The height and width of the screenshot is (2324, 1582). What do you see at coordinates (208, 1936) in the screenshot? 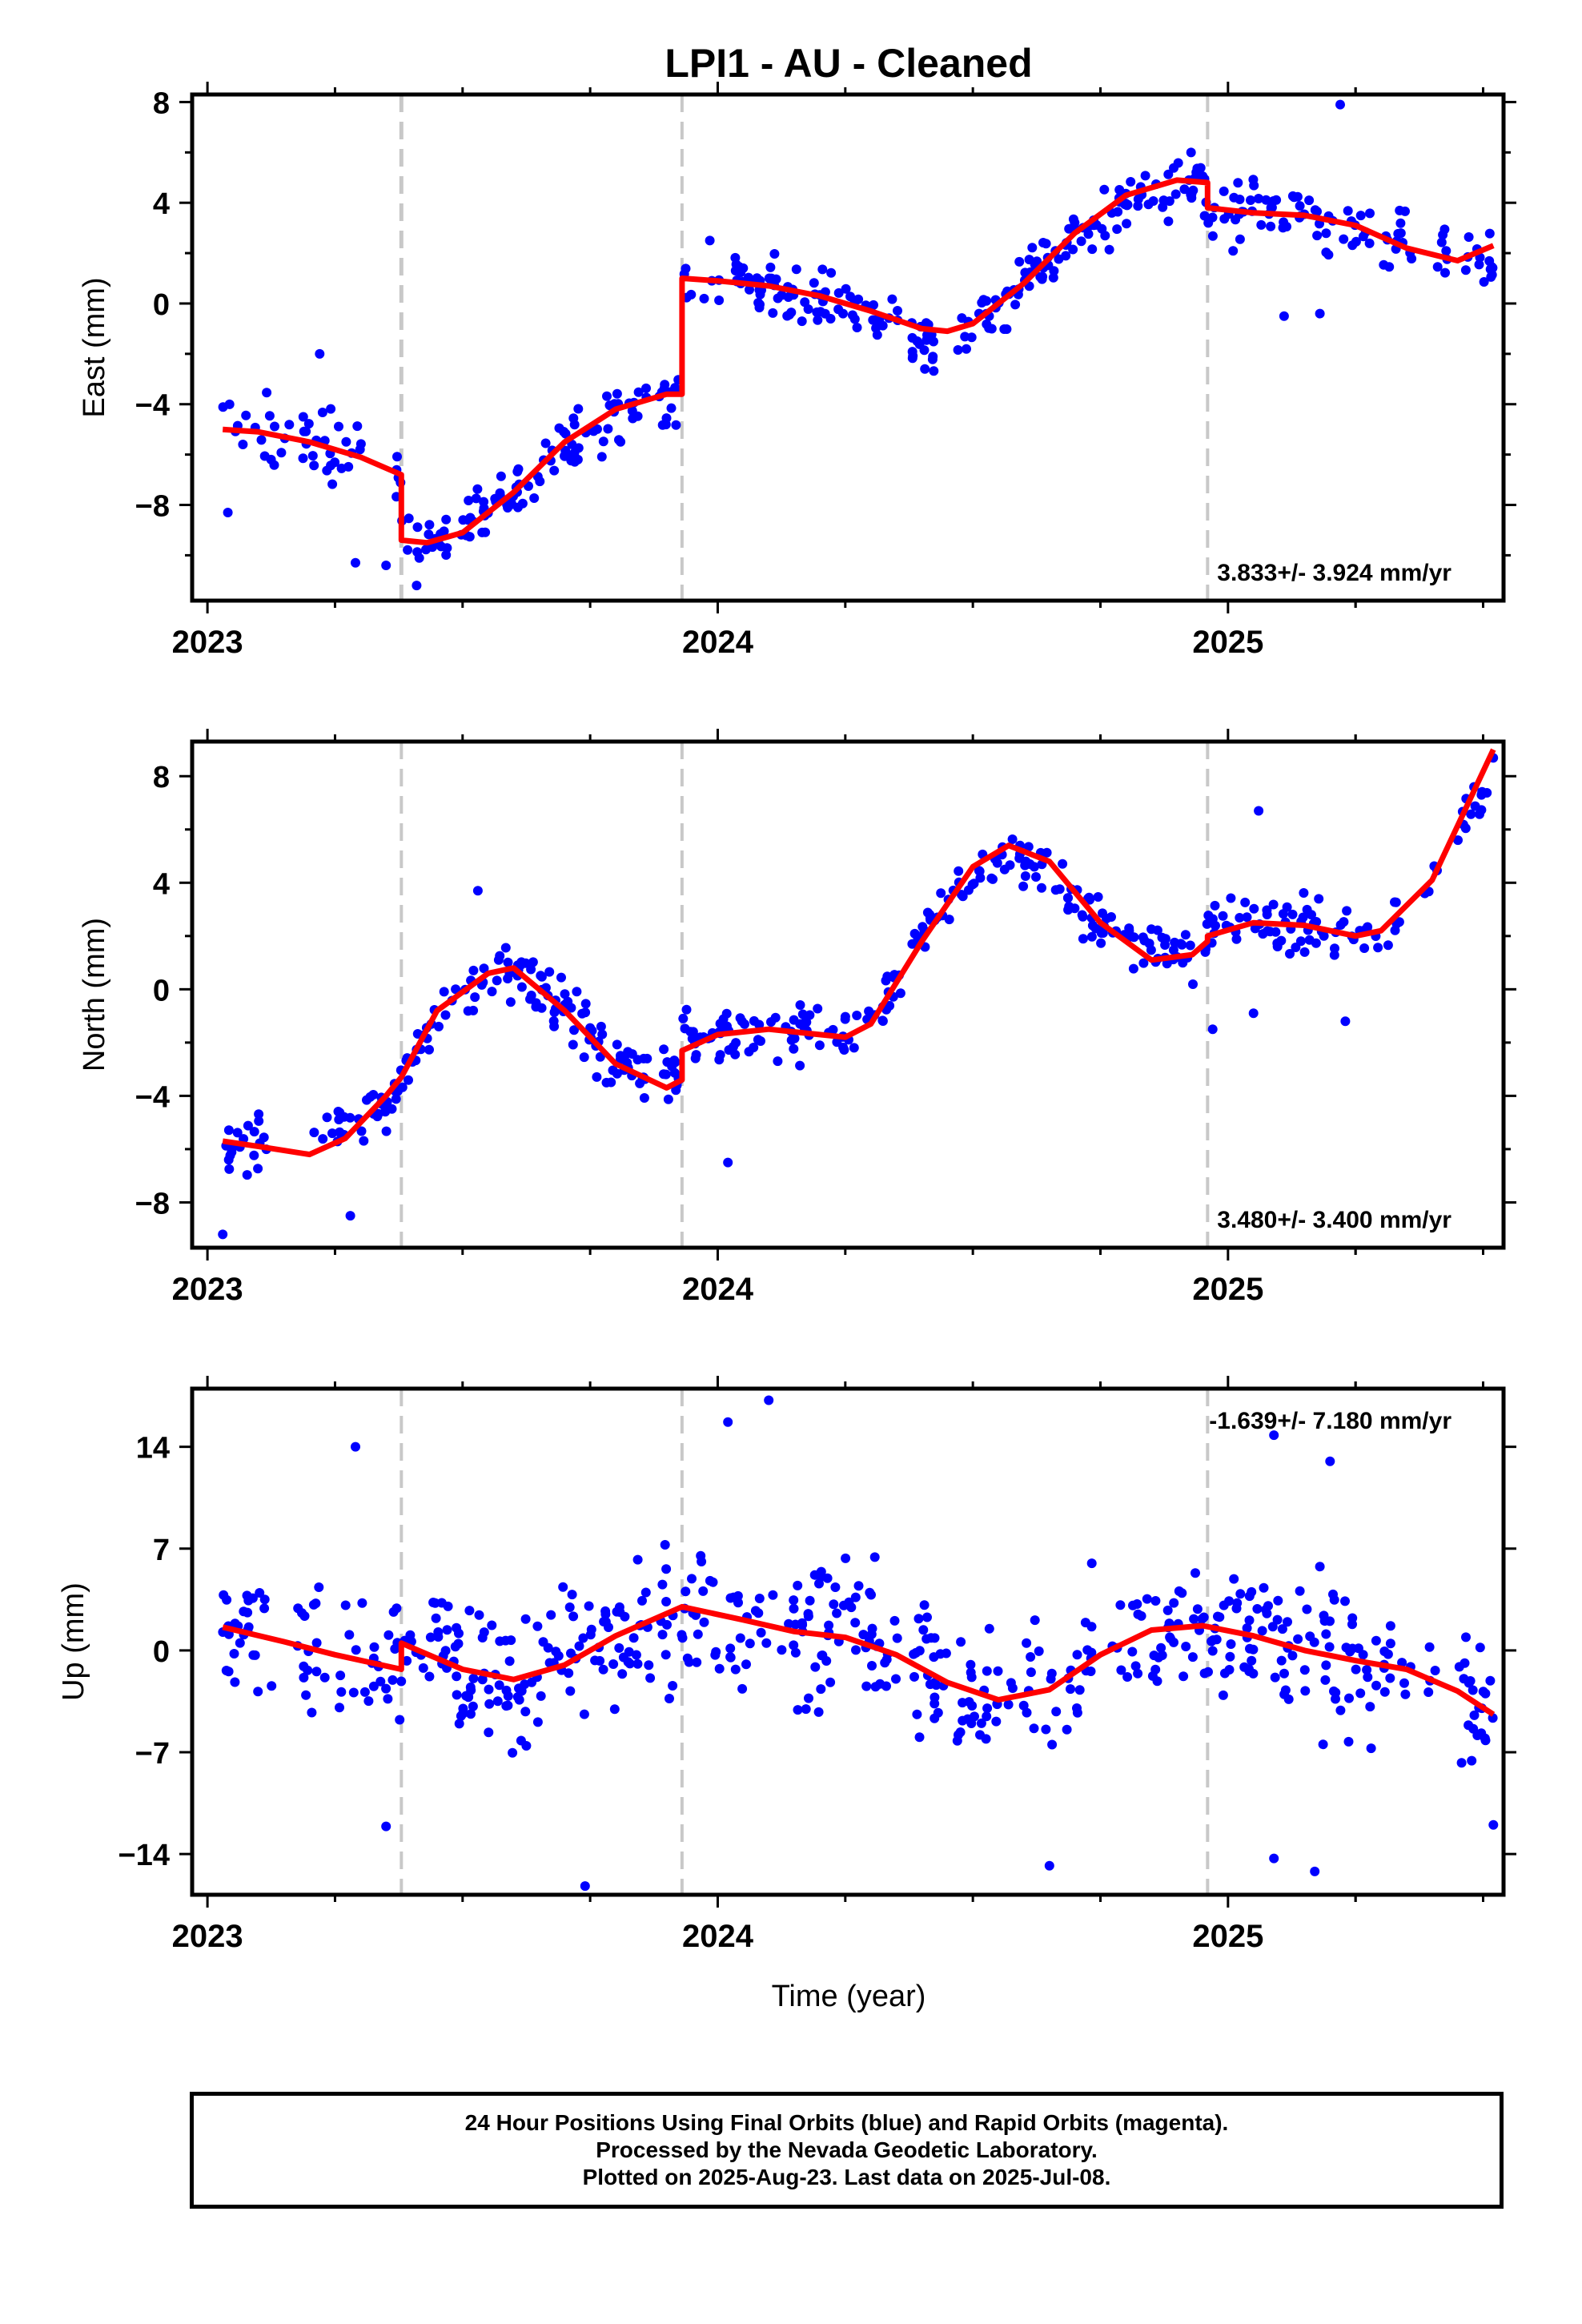
I see `x-tick-label: 2023` at bounding box center [208, 1936].